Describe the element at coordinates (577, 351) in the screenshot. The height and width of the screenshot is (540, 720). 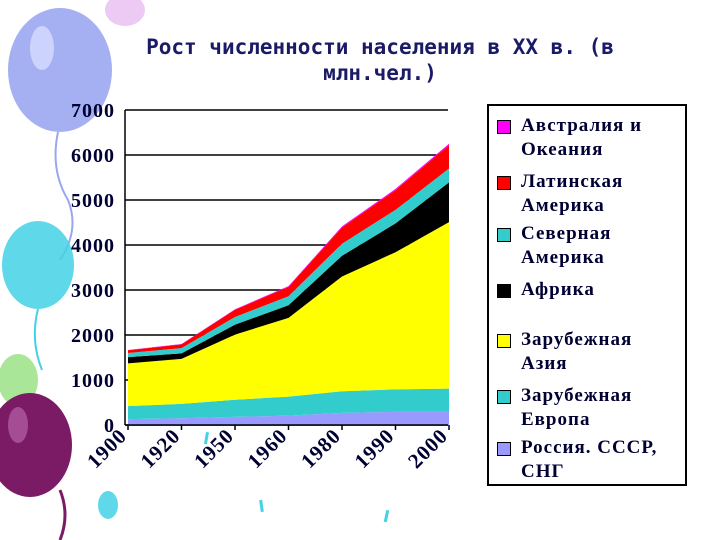
I see `legend-label-2: Зарубежная Азия` at that location.